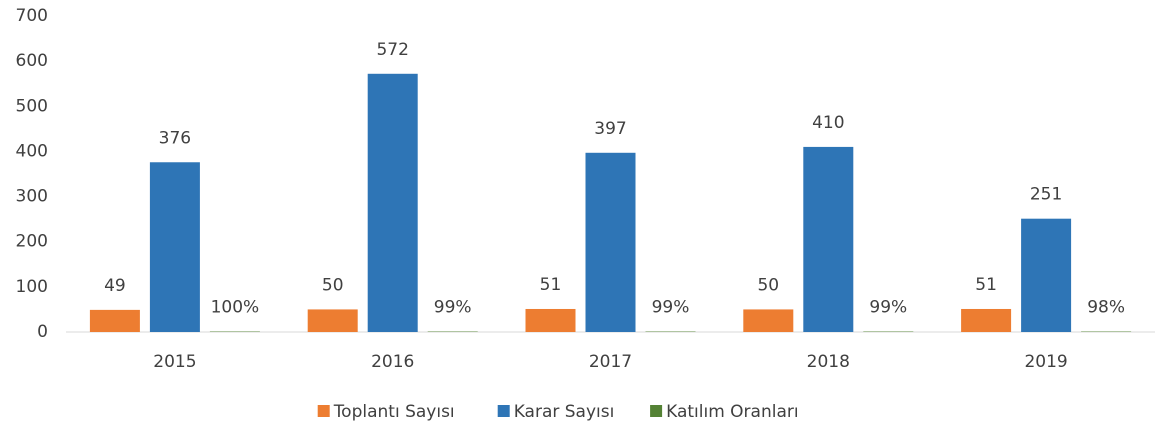 The width and height of the screenshot is (1157, 432). Describe the element at coordinates (32, 151) in the screenshot. I see `y-tick-label: 400` at that location.